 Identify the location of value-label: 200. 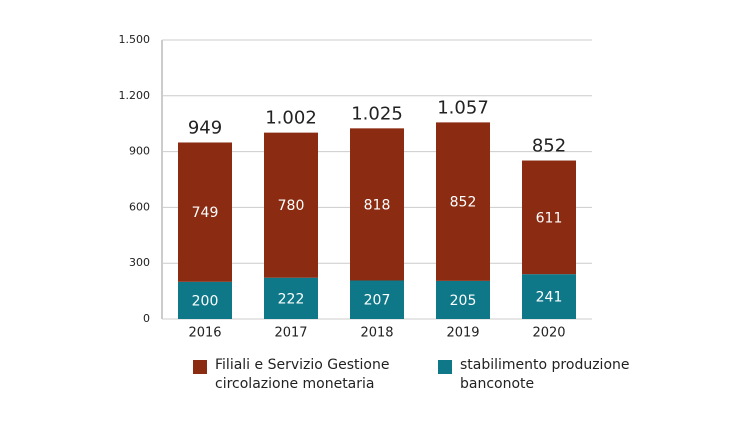
(205, 301).